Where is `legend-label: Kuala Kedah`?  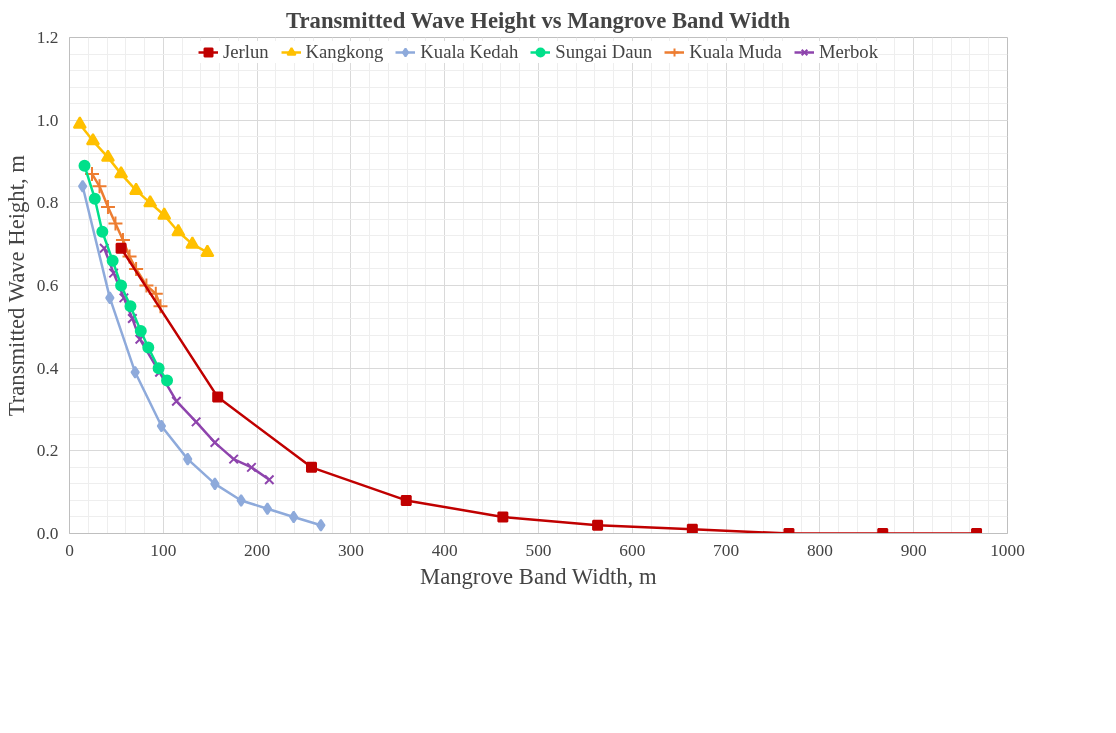 legend-label: Kuala Kedah is located at coordinates (469, 52).